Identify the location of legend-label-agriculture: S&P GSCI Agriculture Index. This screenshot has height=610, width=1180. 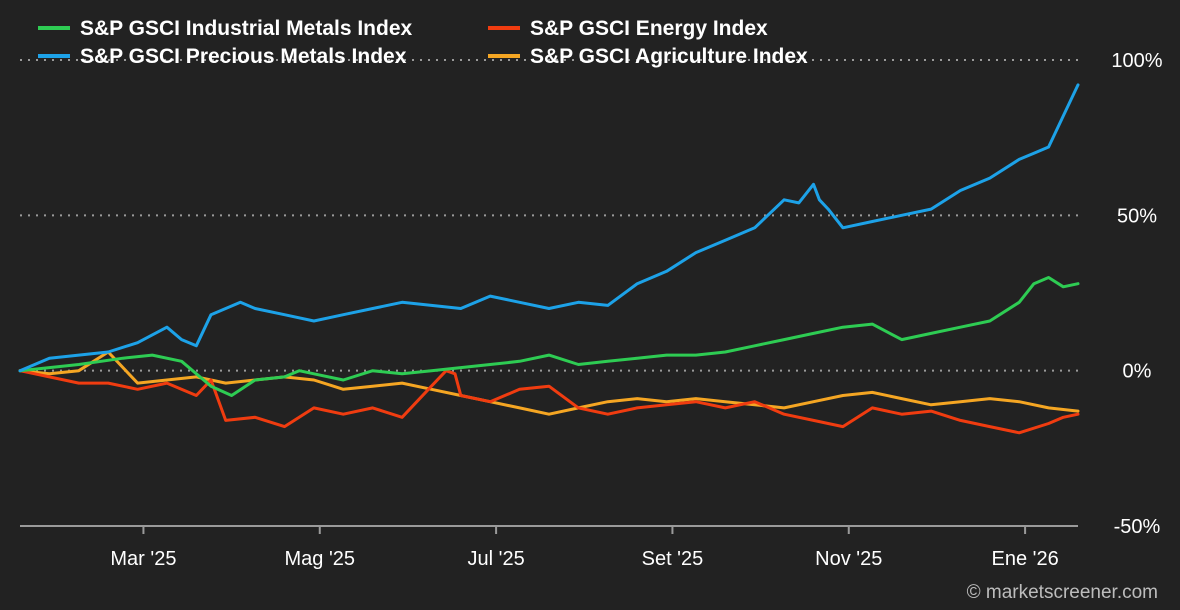
(669, 56).